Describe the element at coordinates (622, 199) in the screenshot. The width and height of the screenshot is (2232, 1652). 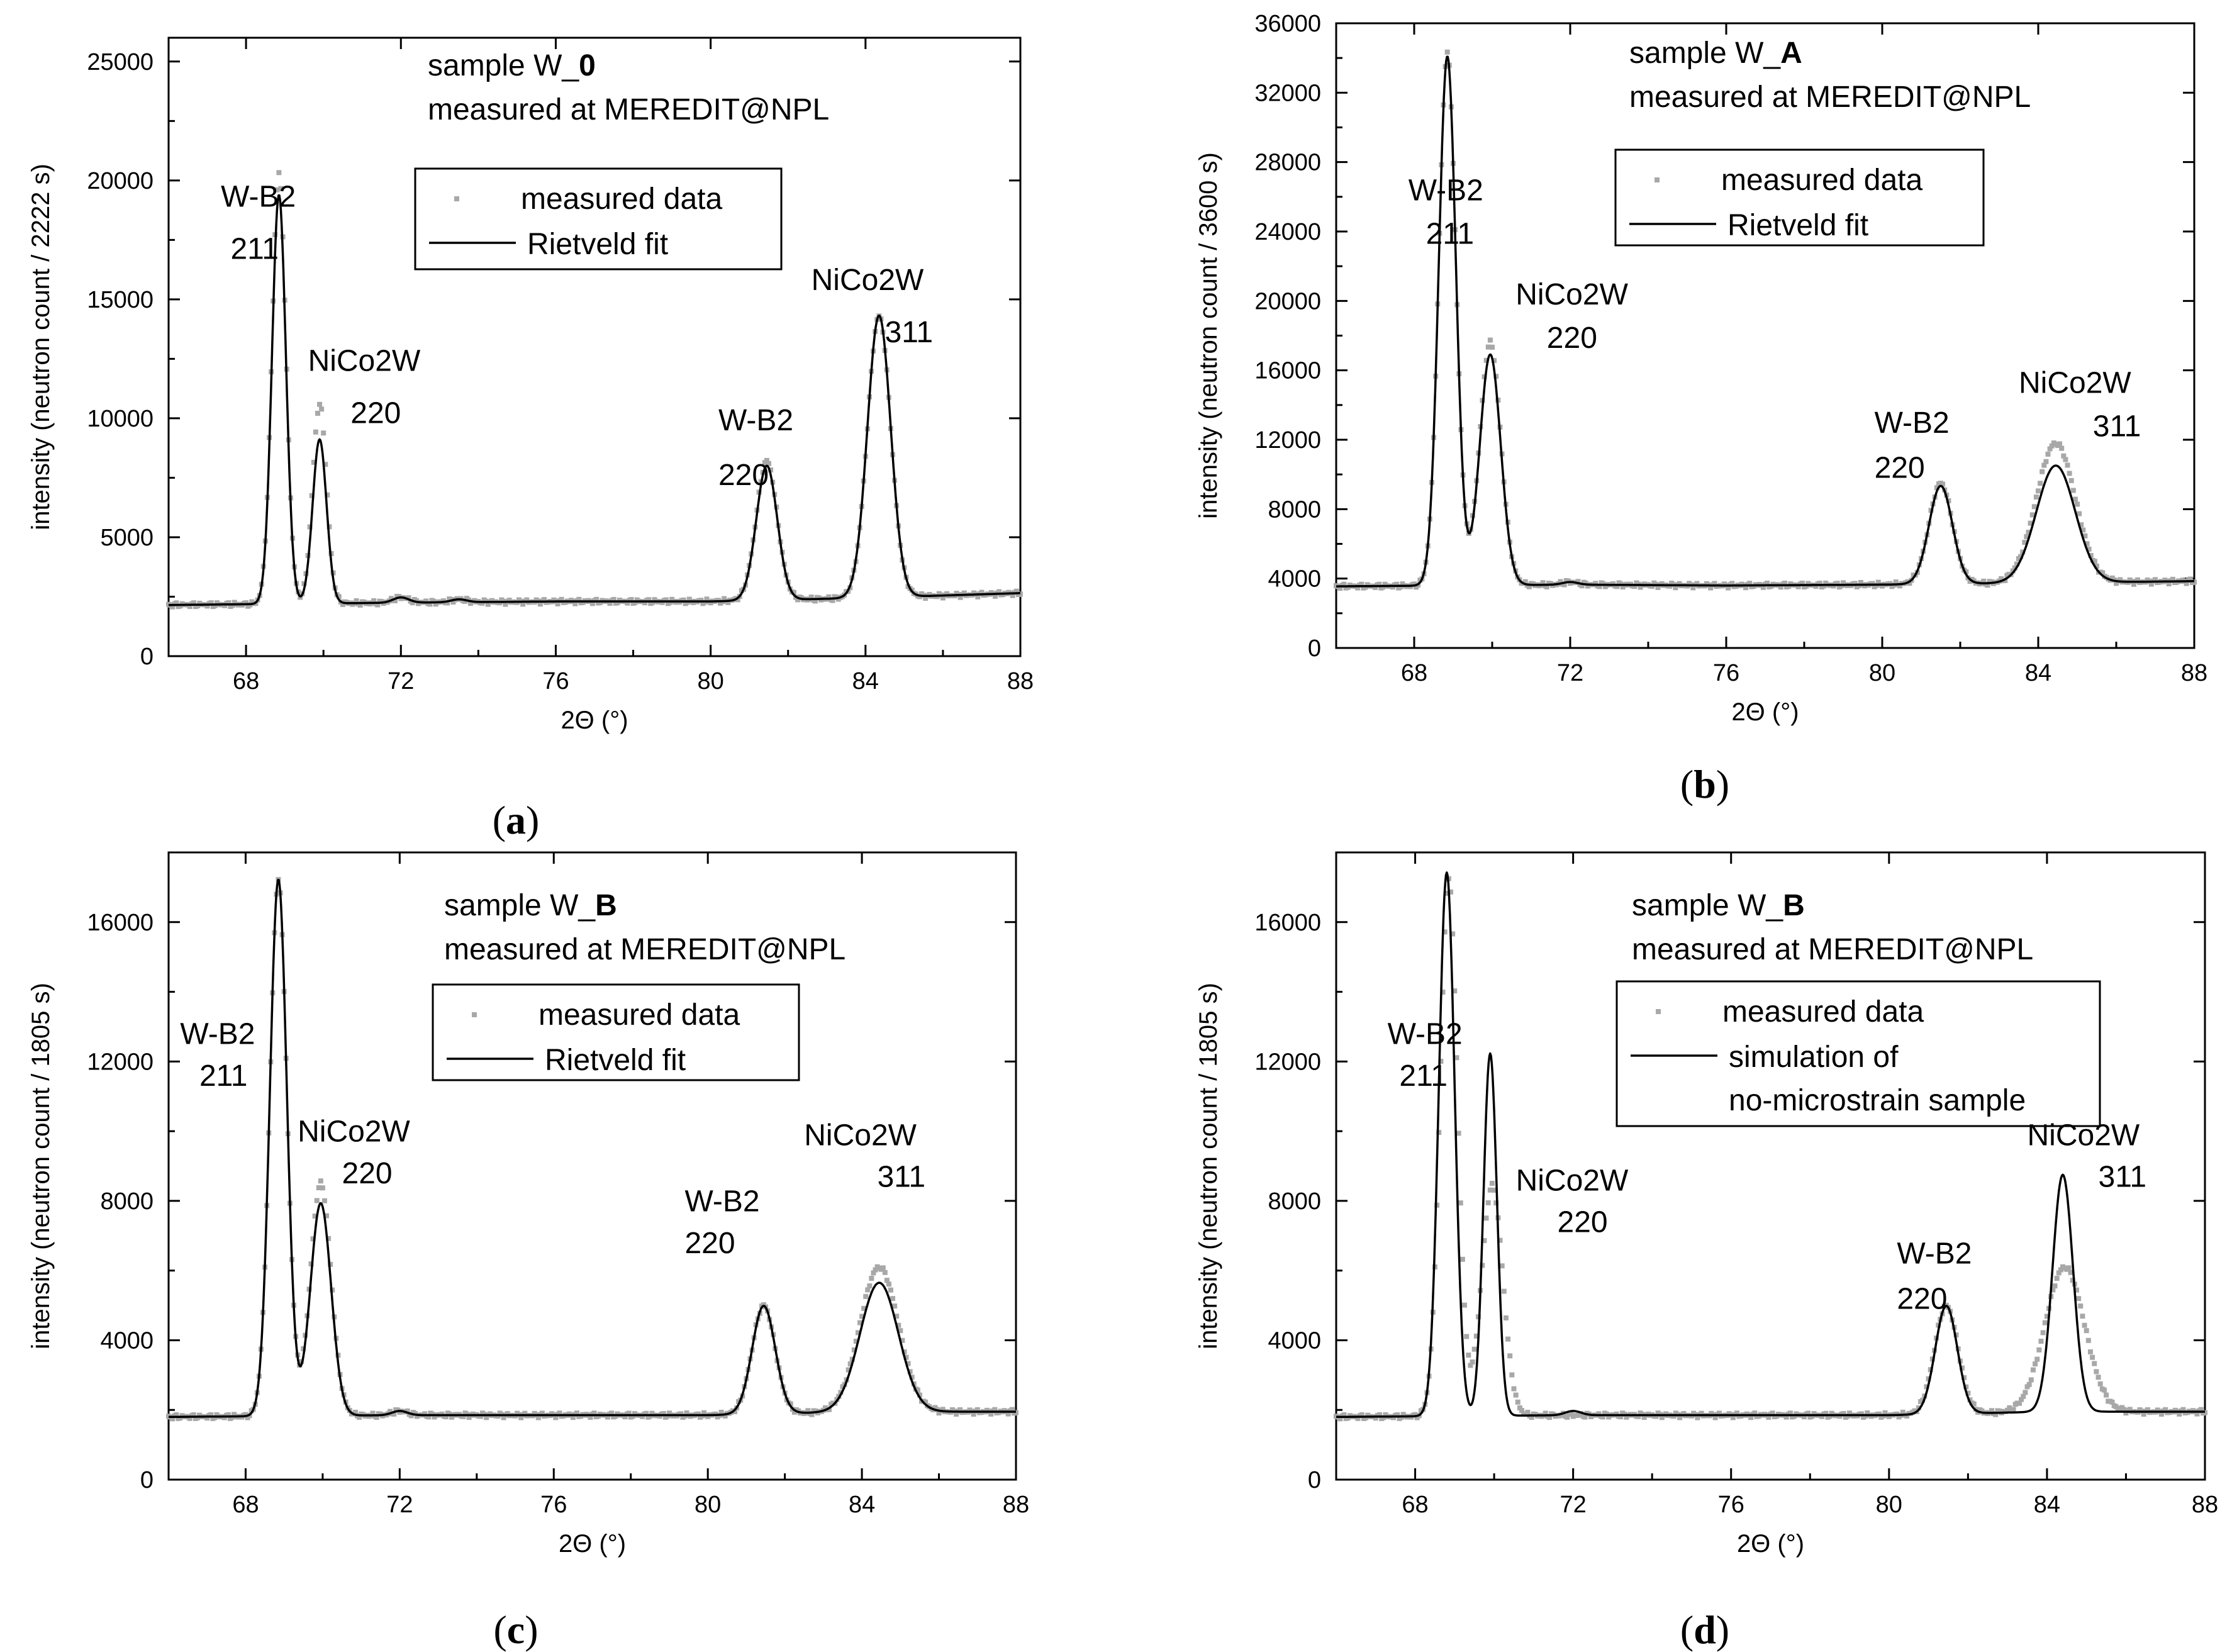
I see `legend-measured-label: measured data` at that location.